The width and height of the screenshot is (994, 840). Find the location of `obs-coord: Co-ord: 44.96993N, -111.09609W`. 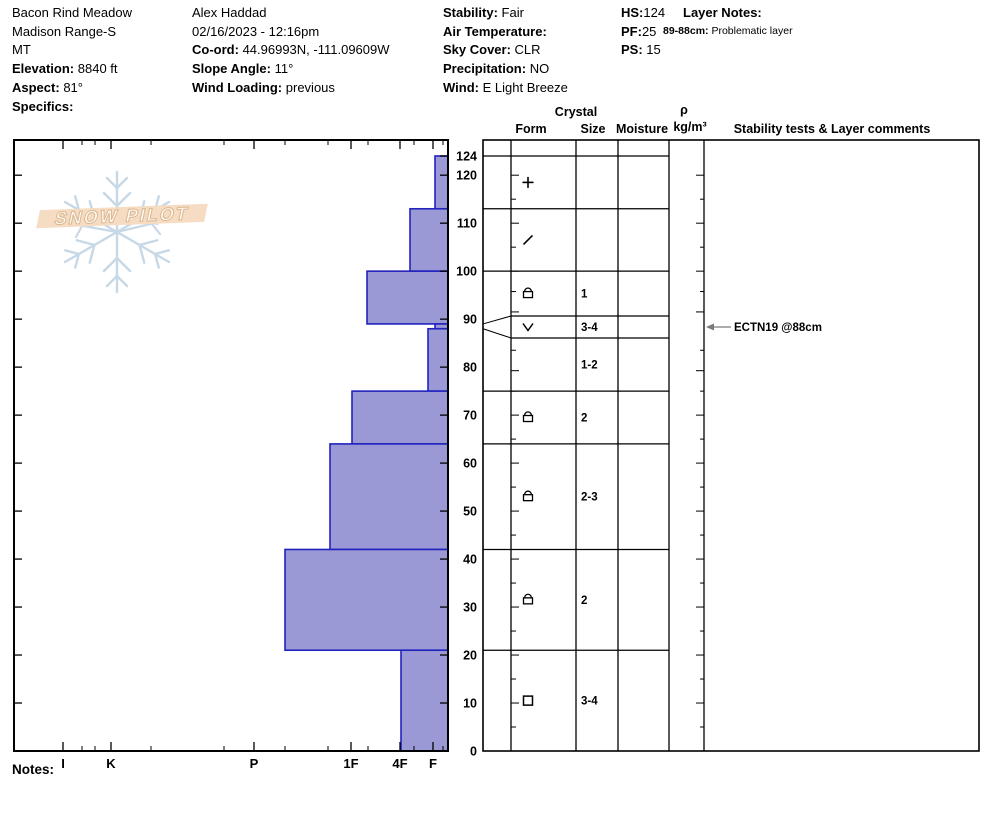

obs-coord: Co-ord: 44.96993N, -111.09609W is located at coordinates (291, 50).